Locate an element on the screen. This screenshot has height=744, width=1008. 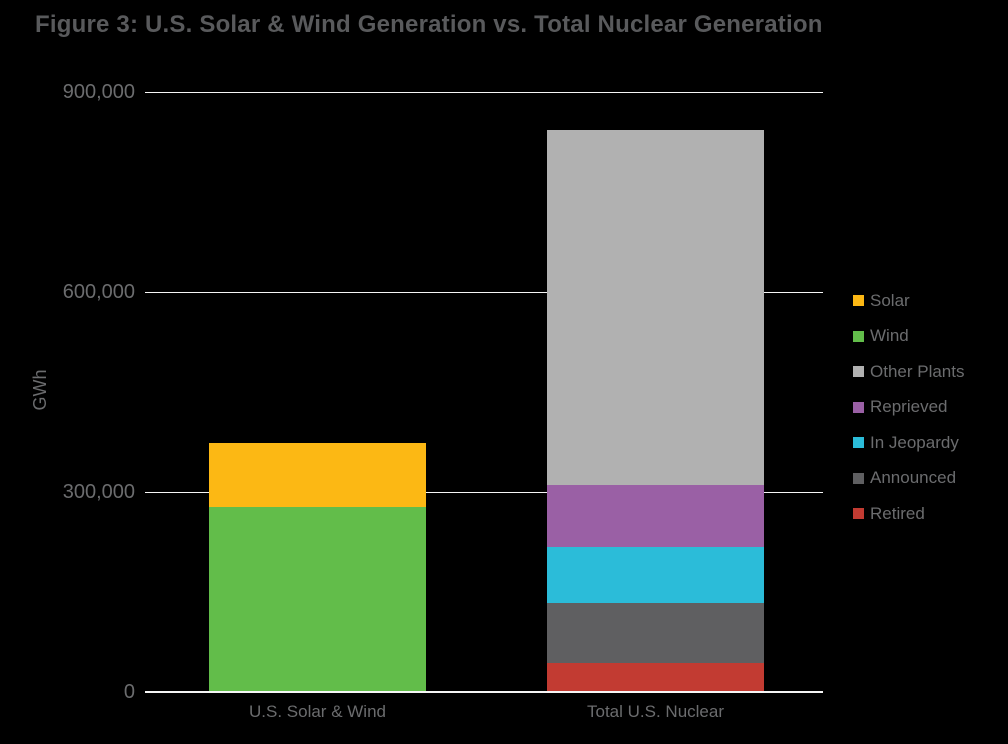
legend-item-retired: Retired is located at coordinates (909, 514).